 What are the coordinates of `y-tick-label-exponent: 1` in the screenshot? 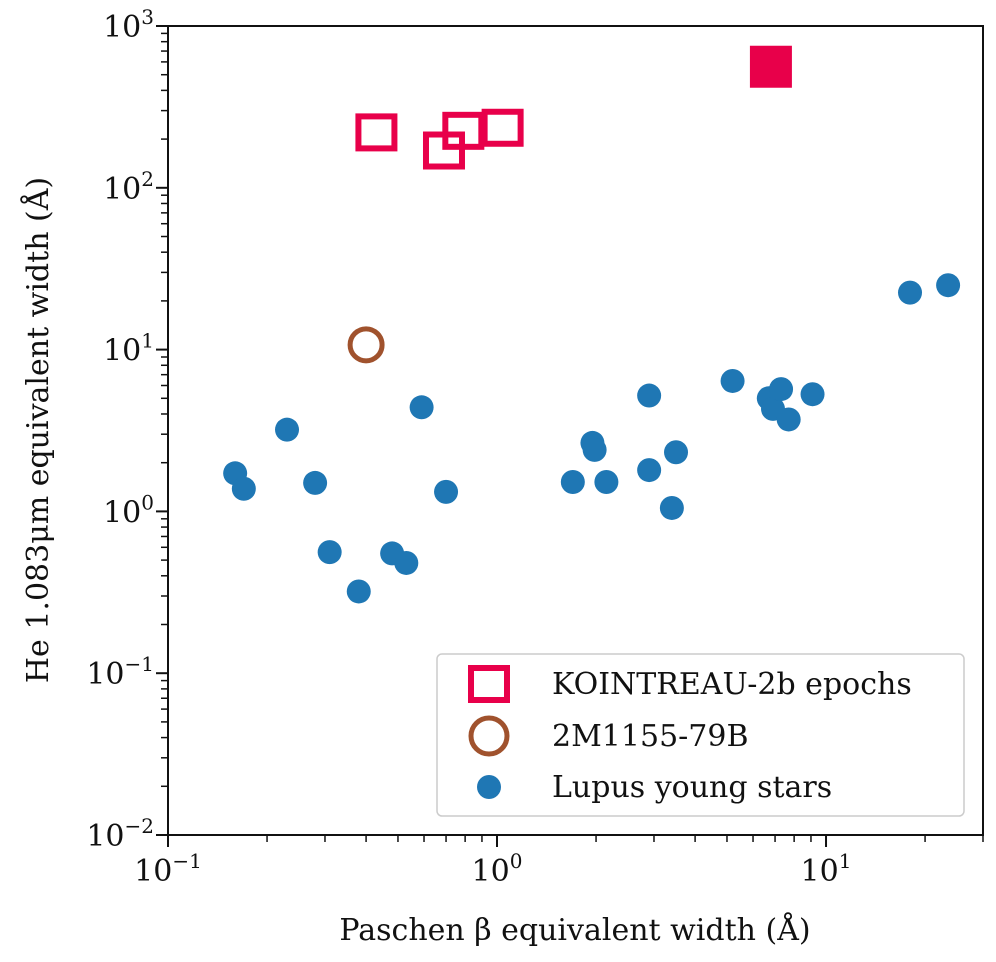 It's located at (147, 341).